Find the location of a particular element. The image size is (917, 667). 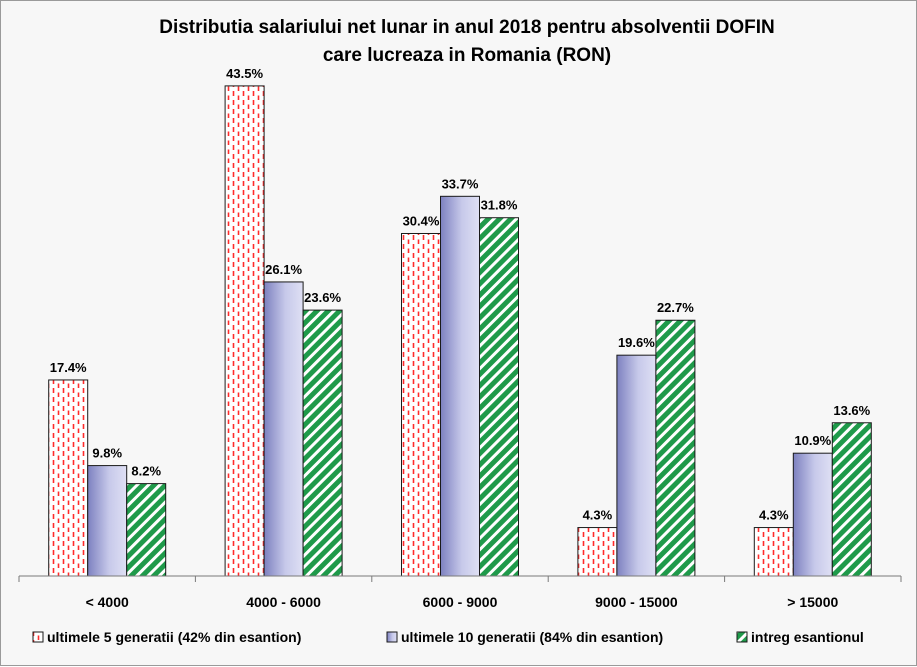

data-label-ultimele-10-1: 9.8% is located at coordinates (107, 453).